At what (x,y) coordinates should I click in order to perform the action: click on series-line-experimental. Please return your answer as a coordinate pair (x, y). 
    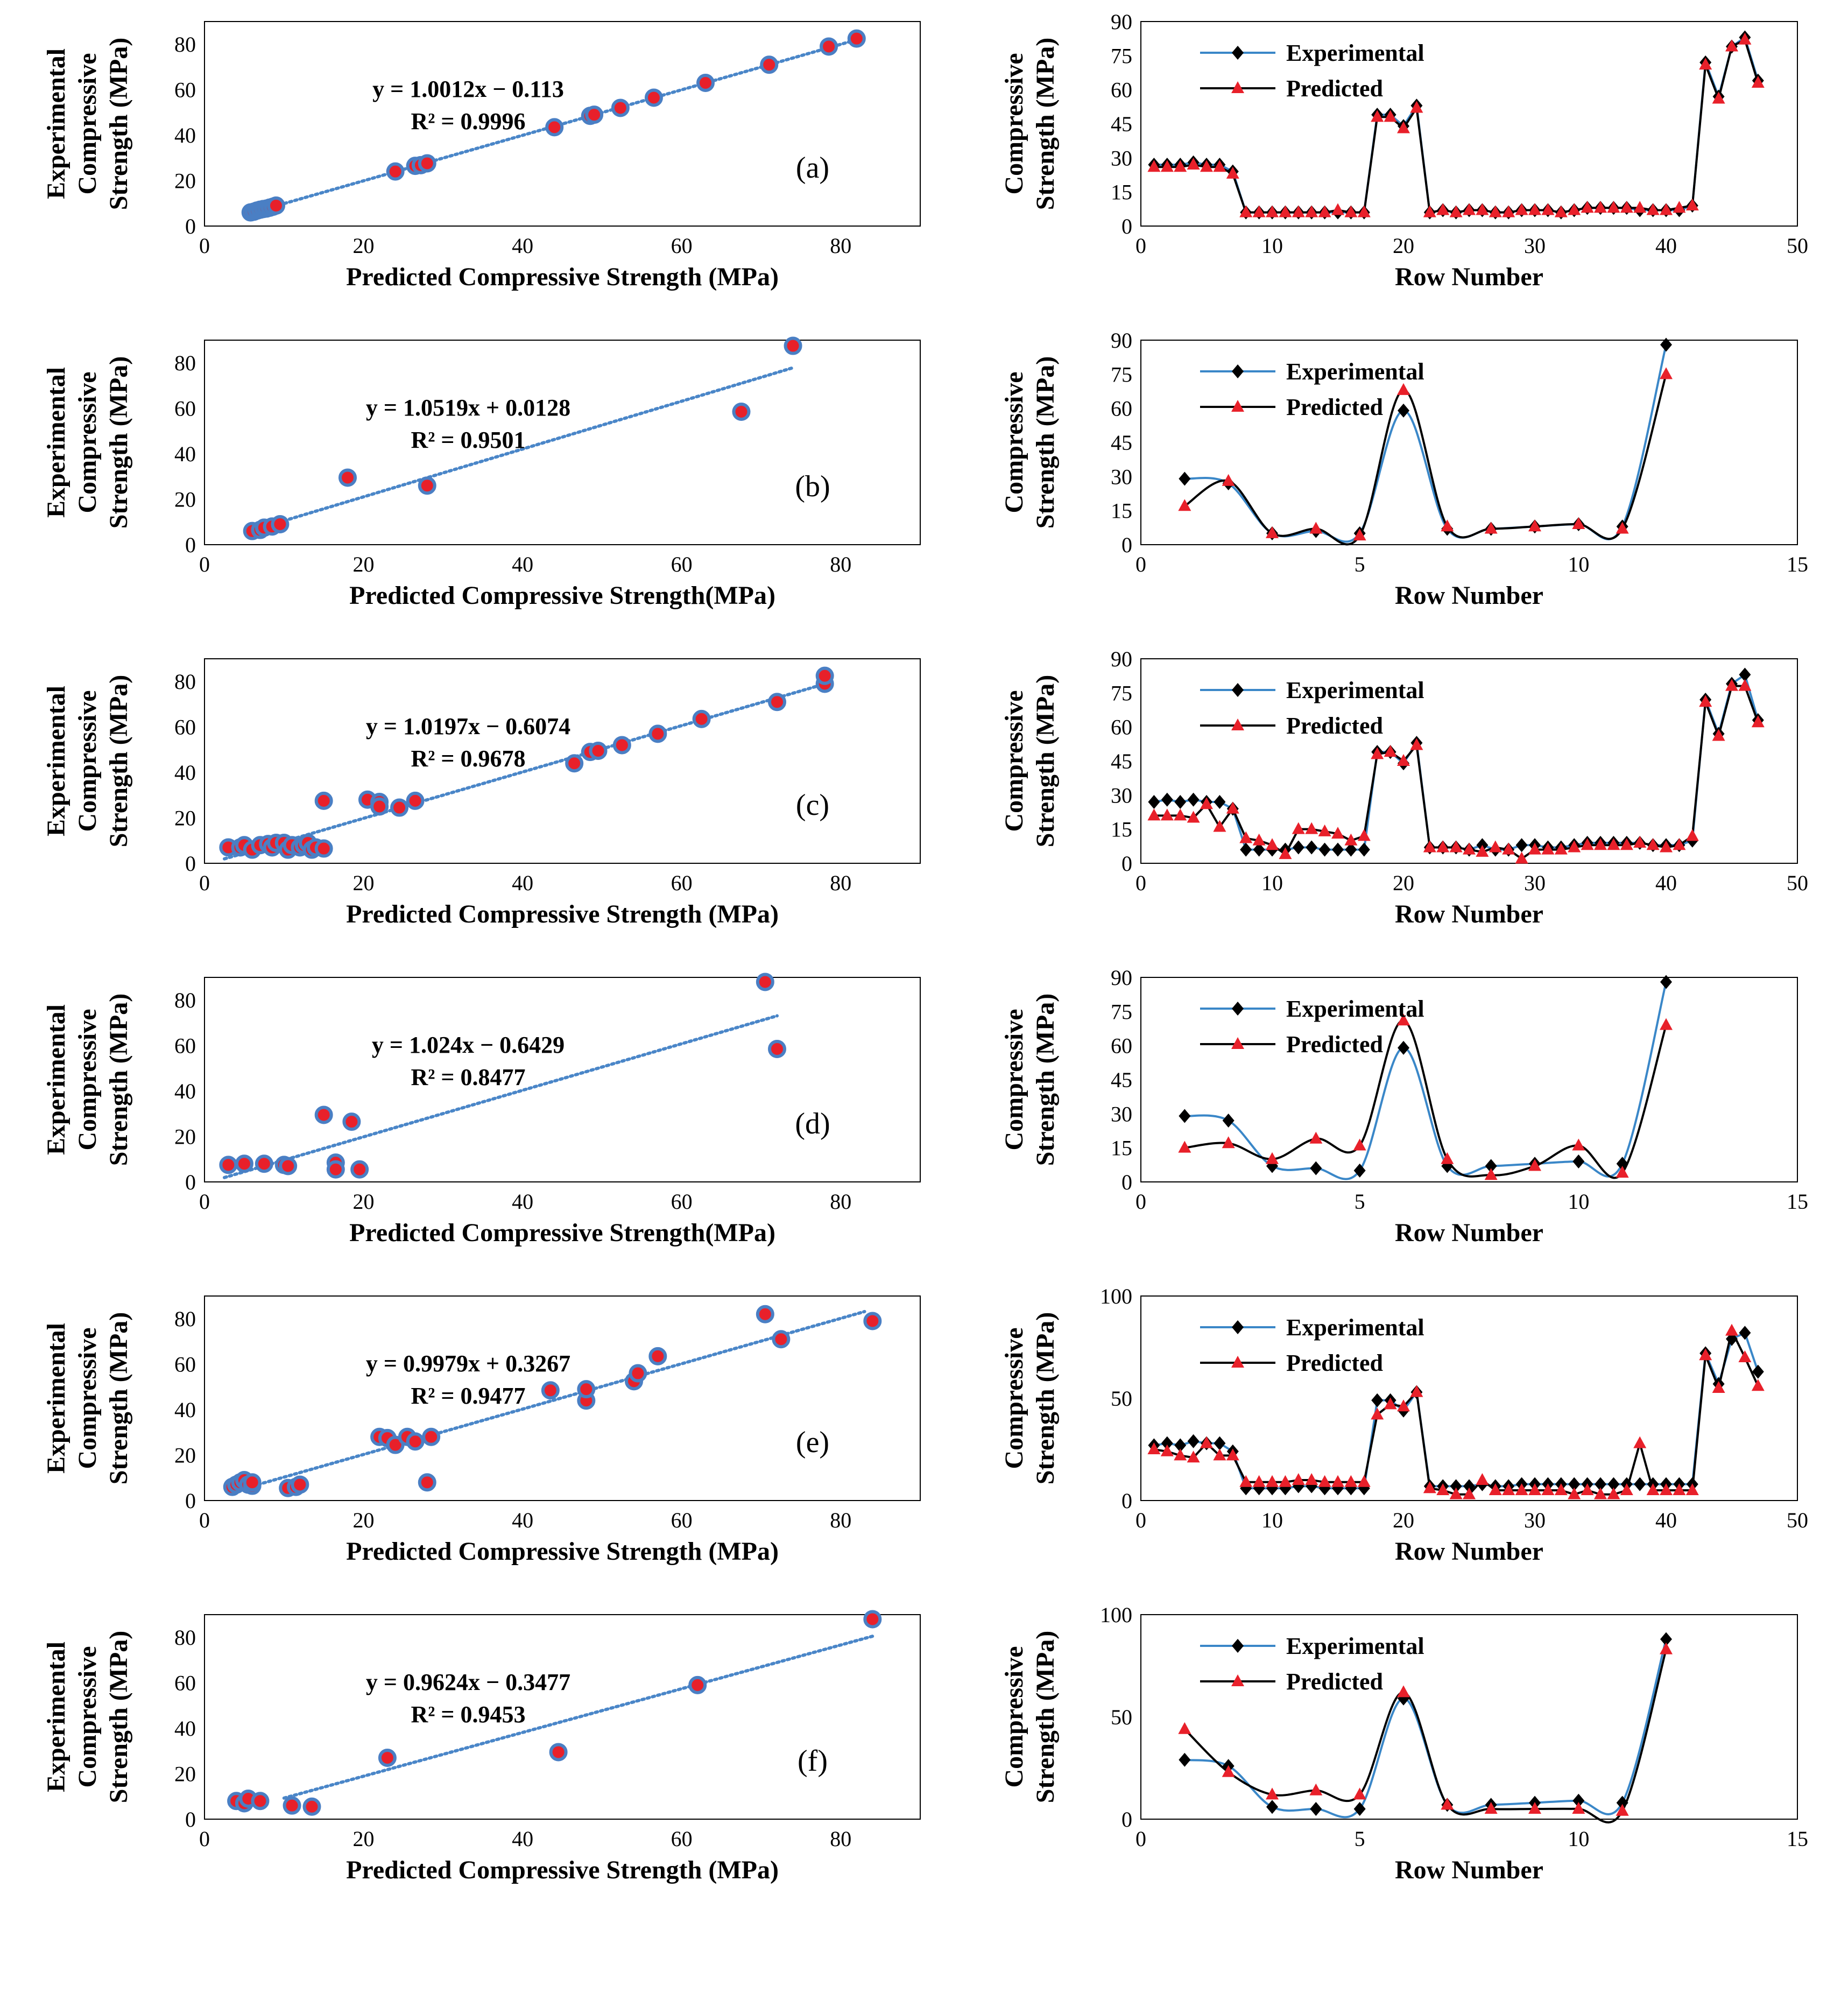
    Looking at the image, I should click on (1457, 762).